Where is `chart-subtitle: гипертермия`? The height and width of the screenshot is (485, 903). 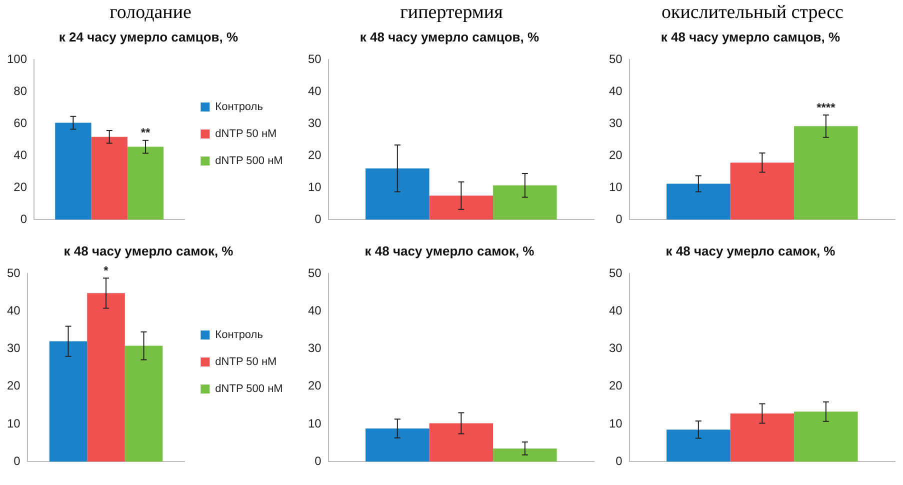
chart-subtitle: гипертермия is located at coordinates (451, 13).